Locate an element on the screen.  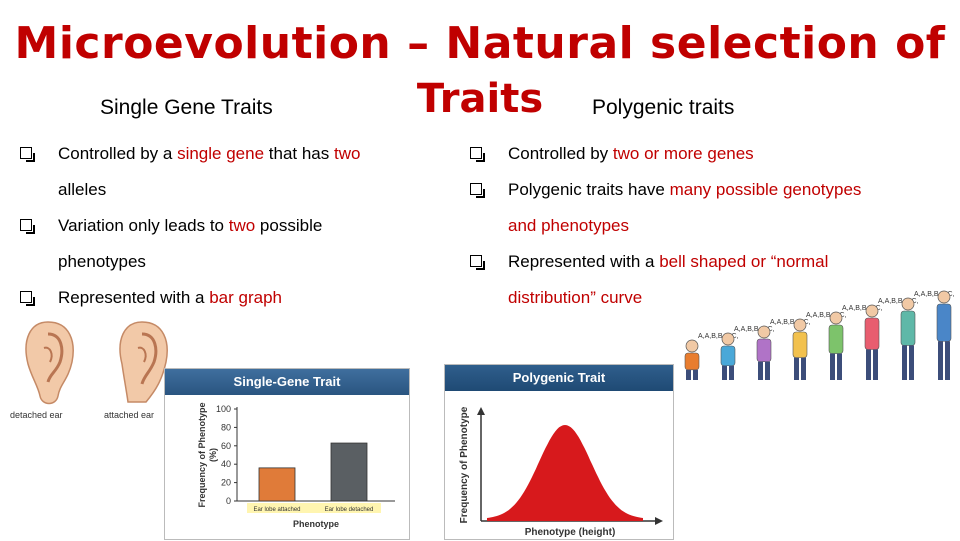
highlight: distribution” curve is located at coordinates (575, 297).